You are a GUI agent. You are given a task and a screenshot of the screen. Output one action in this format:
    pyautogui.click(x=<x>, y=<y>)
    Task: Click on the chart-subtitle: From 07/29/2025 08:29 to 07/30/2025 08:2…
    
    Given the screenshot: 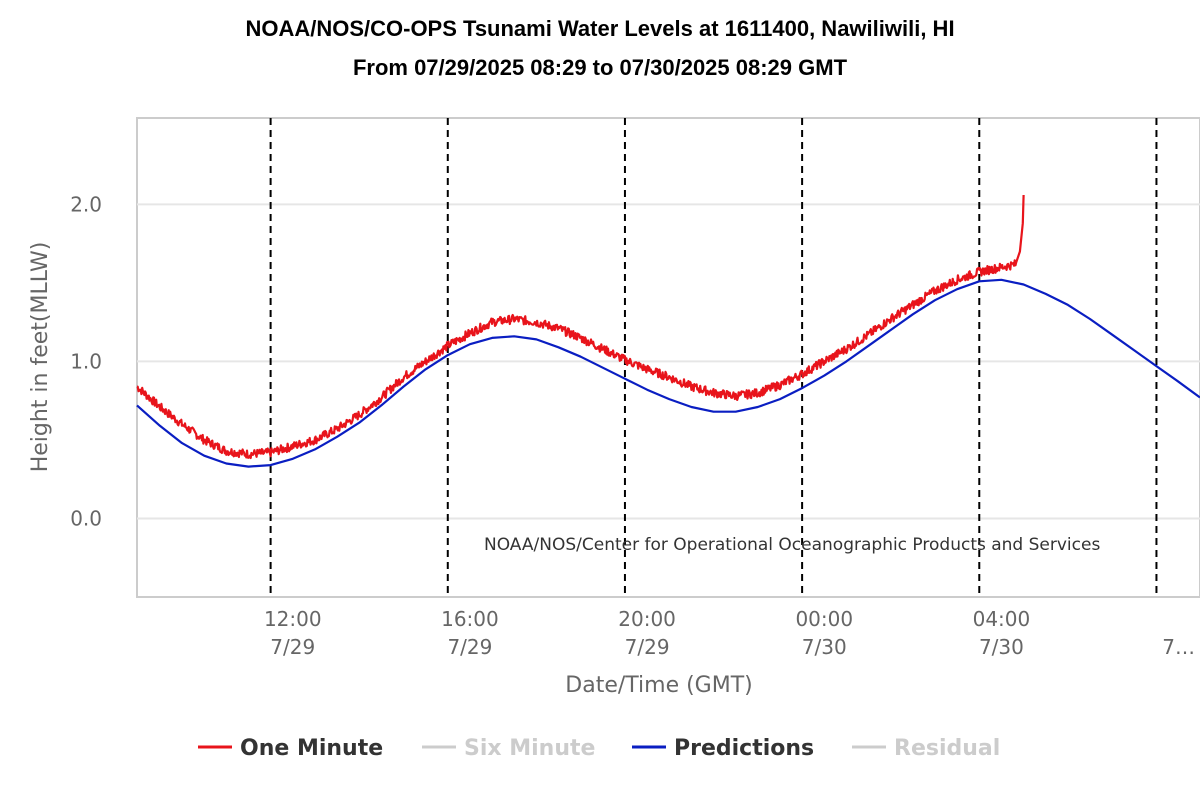 What is the action you would take?
    pyautogui.click(x=600, y=67)
    